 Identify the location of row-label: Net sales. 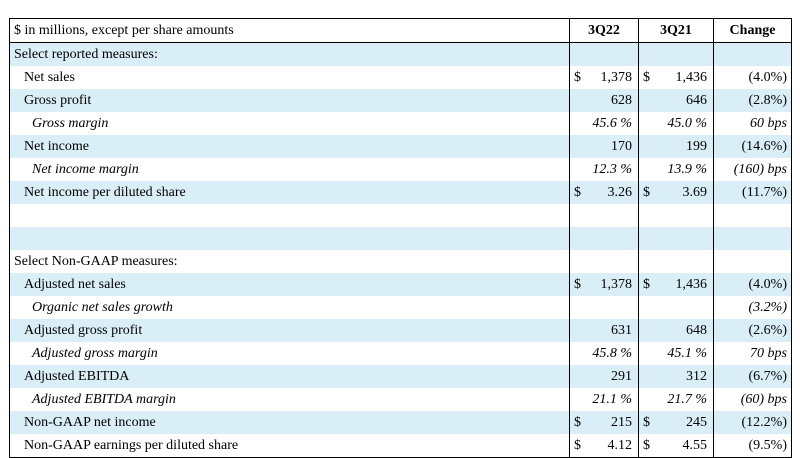
(289, 77).